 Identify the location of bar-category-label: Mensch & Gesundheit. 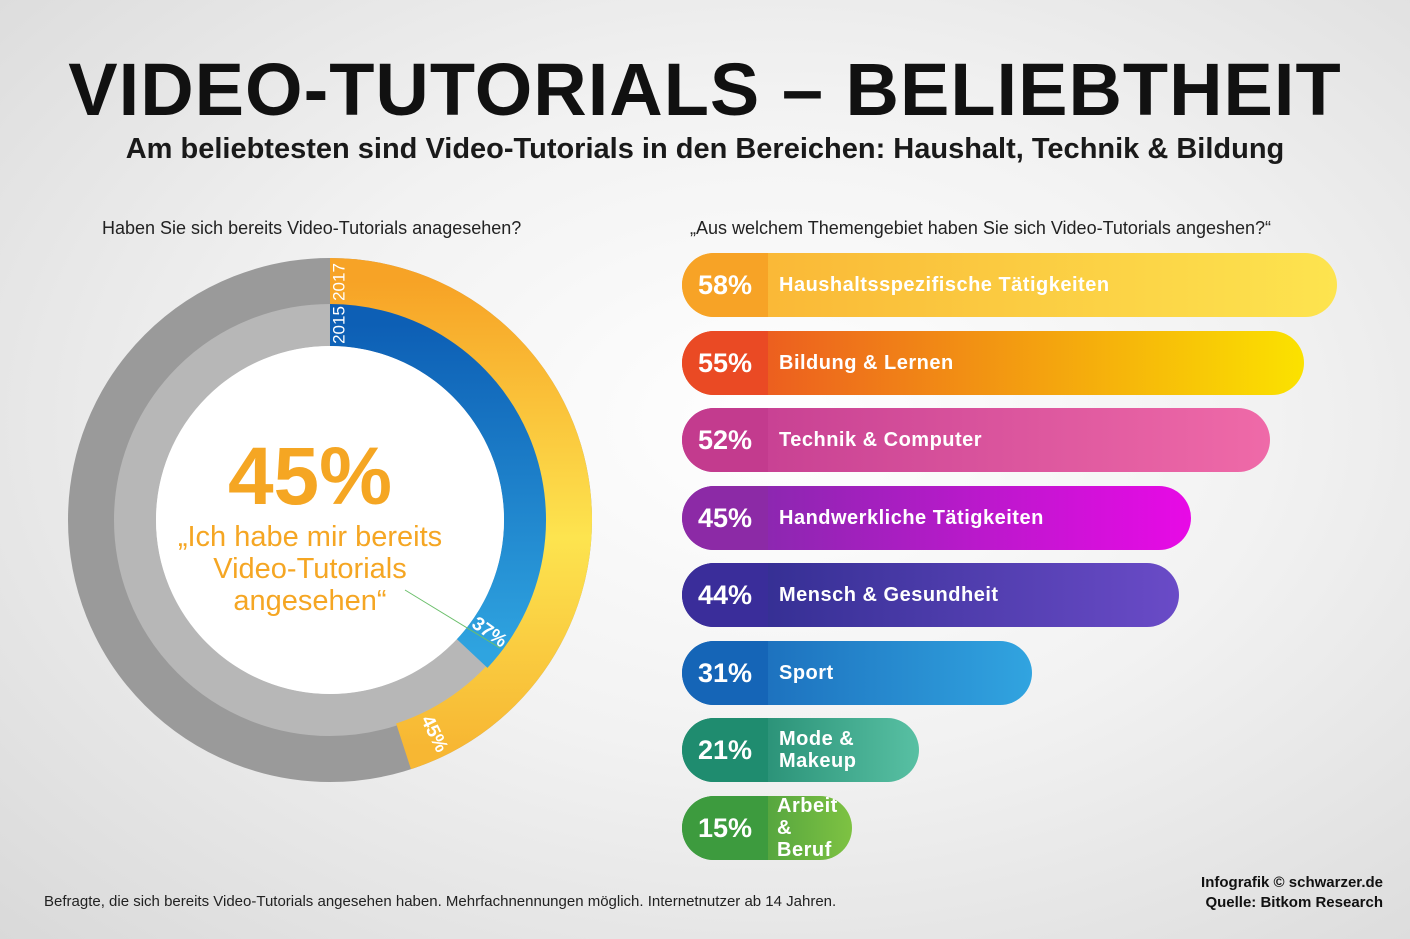
(889, 595).